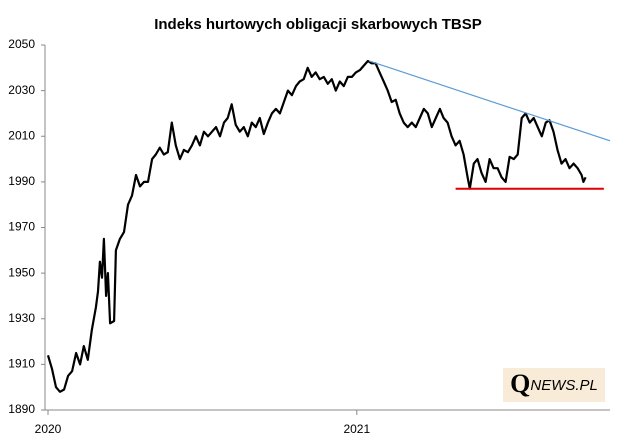 The width and height of the screenshot is (625, 445). I want to click on y-tick-label: 1950, so click(21, 272).